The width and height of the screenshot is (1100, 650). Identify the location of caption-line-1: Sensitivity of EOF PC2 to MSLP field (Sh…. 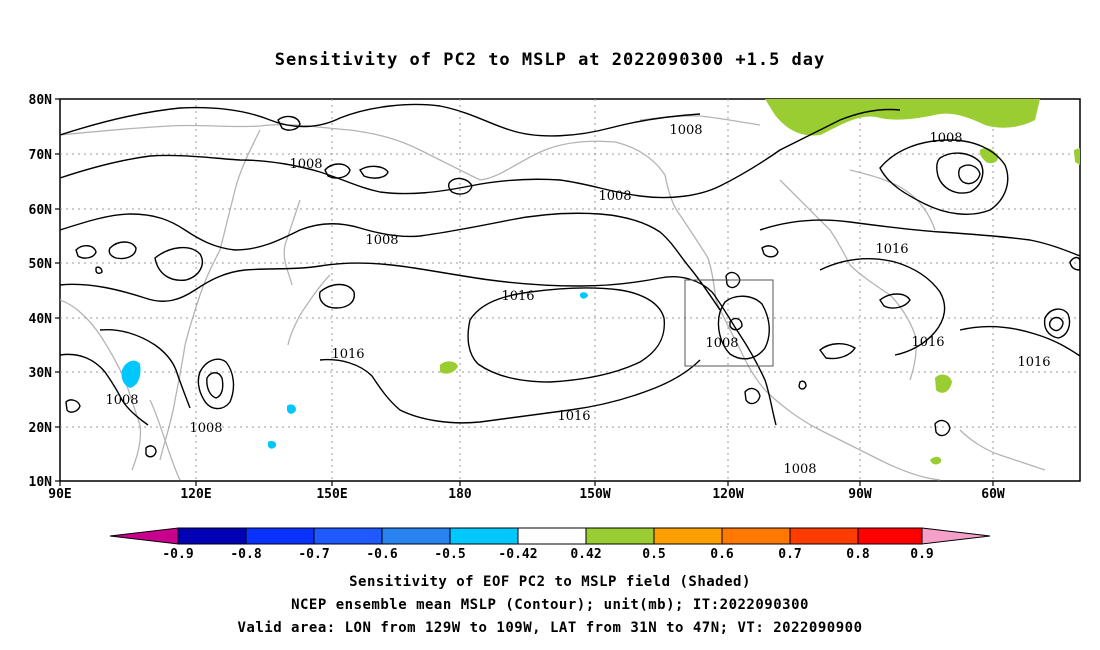
(550, 582).